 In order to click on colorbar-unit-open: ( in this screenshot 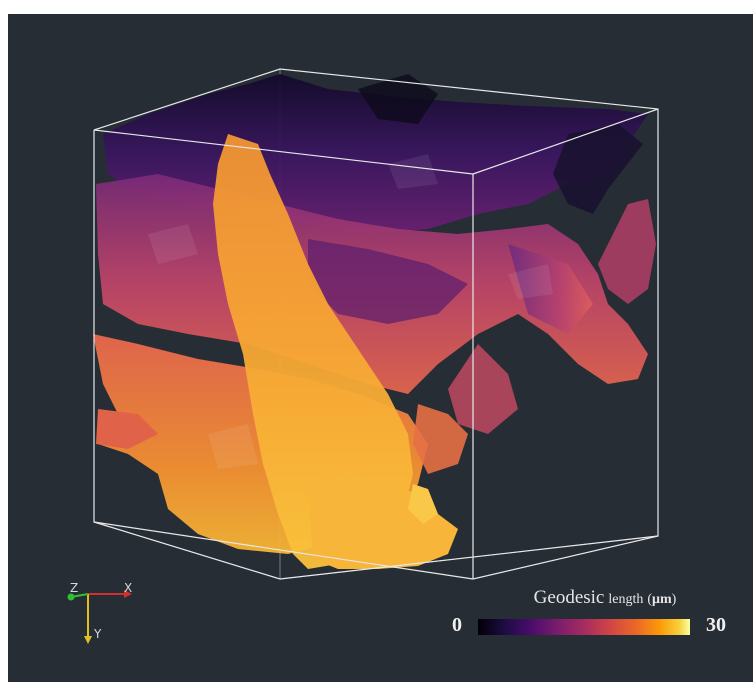, I will do `click(650, 599)`.